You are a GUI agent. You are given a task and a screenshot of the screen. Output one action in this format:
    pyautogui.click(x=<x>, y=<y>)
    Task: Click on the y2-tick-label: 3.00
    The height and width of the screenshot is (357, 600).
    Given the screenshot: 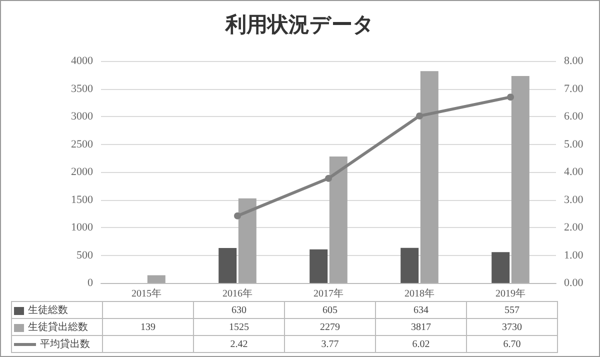 What is the action you would take?
    pyautogui.click(x=574, y=200)
    